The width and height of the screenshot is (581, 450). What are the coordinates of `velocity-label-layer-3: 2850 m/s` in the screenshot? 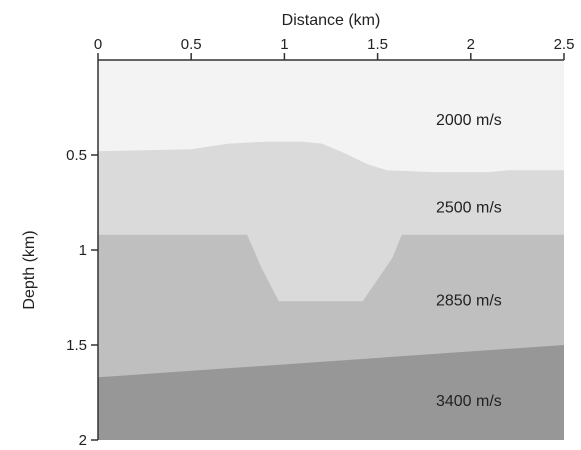 It's located at (469, 300).